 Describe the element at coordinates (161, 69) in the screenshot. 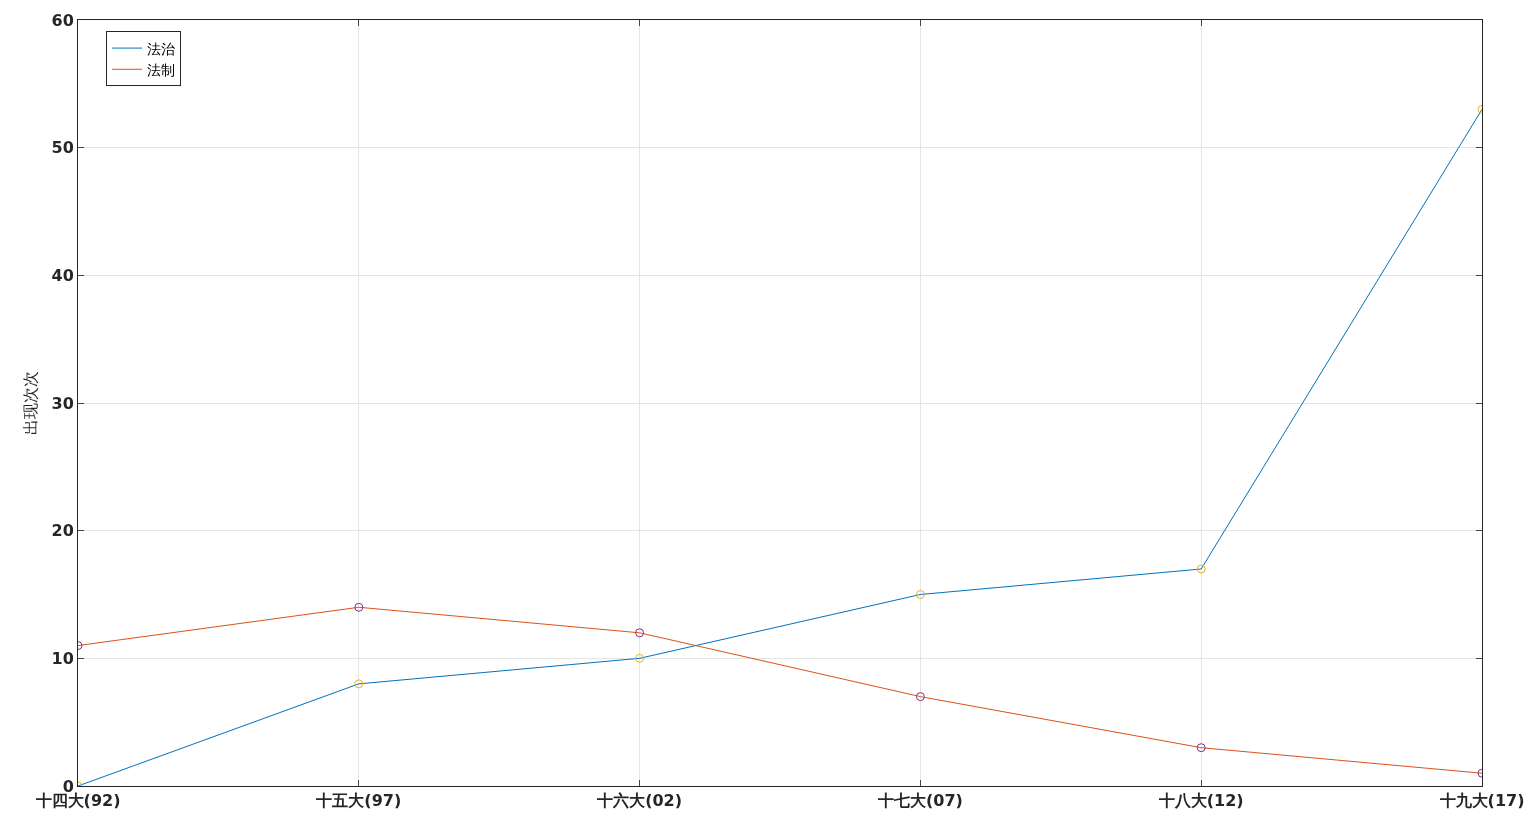

I see `legend-label: 法制` at that location.